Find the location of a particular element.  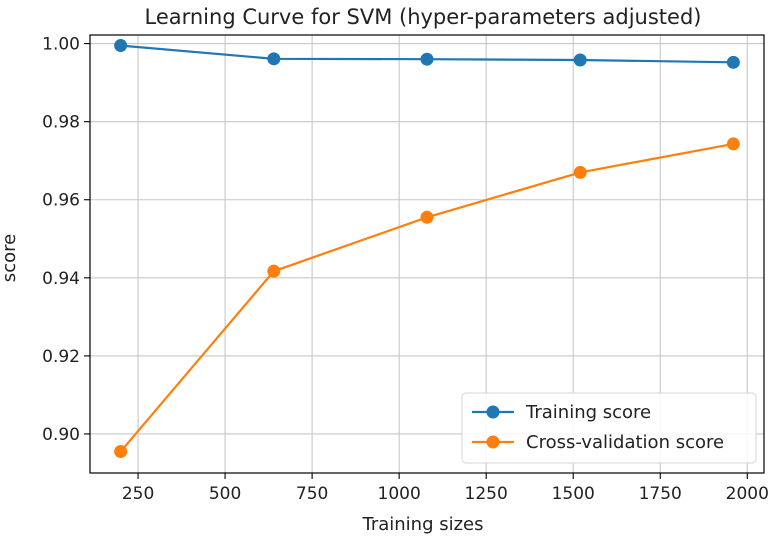

legend: Training score Cross-validation score is located at coordinates (609, 428).